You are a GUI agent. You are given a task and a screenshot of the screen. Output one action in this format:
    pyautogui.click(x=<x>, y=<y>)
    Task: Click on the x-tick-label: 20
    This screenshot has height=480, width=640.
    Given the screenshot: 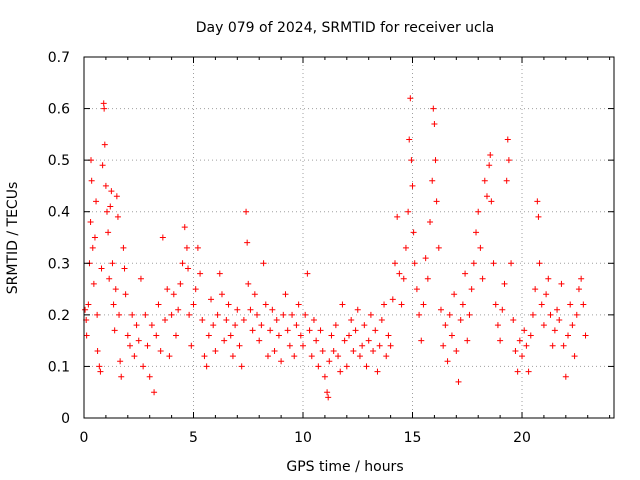 What is the action you would take?
    pyautogui.click(x=522, y=438)
    